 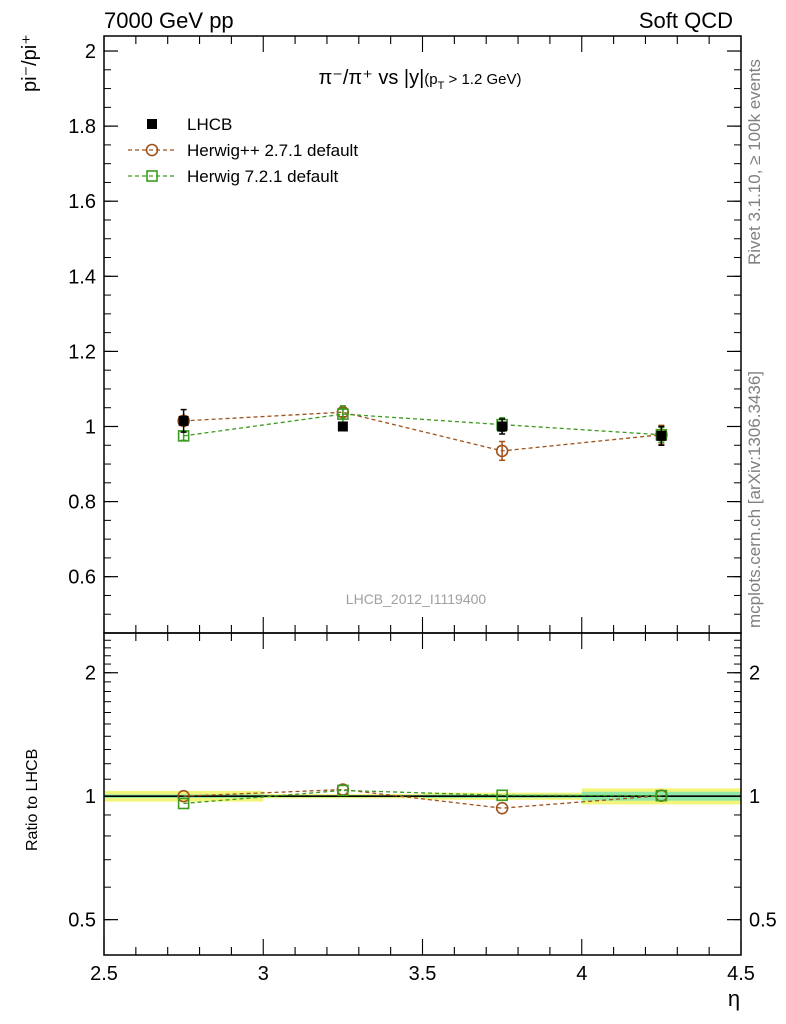 What do you see at coordinates (82, 503) in the screenshot?
I see `main-y-tick-label: 0.8` at bounding box center [82, 503].